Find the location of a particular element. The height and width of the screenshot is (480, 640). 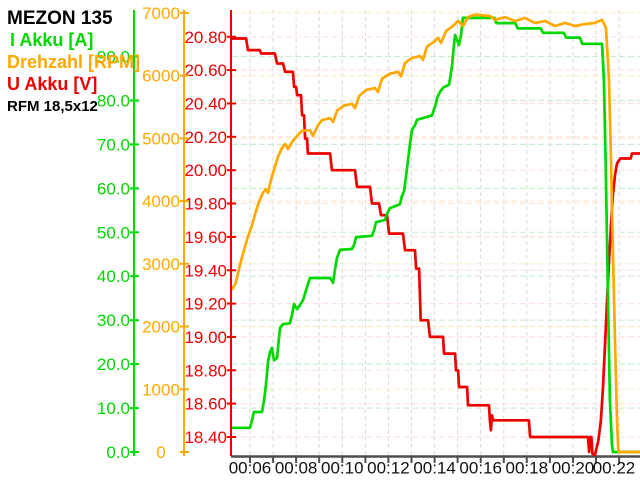

x-tick-label: 00:16 is located at coordinates (480, 468).